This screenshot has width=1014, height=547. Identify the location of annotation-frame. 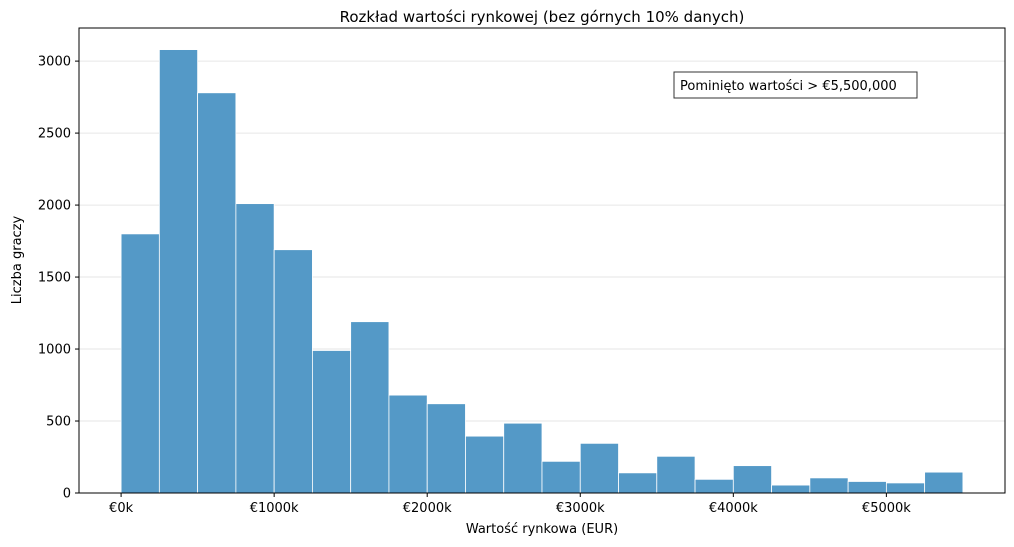
(795, 85).